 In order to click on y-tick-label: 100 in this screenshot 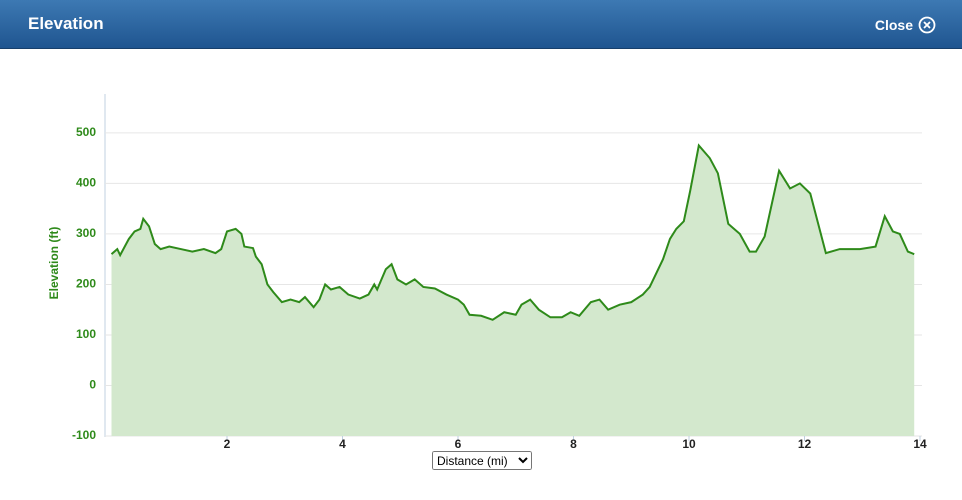, I will do `click(86, 334)`.